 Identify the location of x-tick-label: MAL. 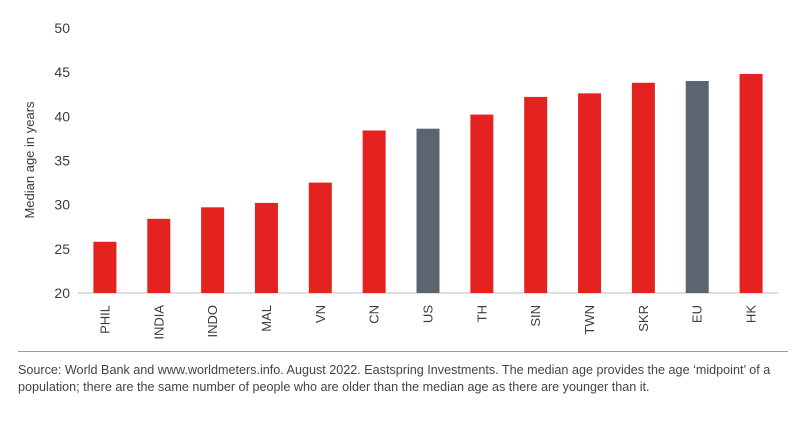
(266, 318).